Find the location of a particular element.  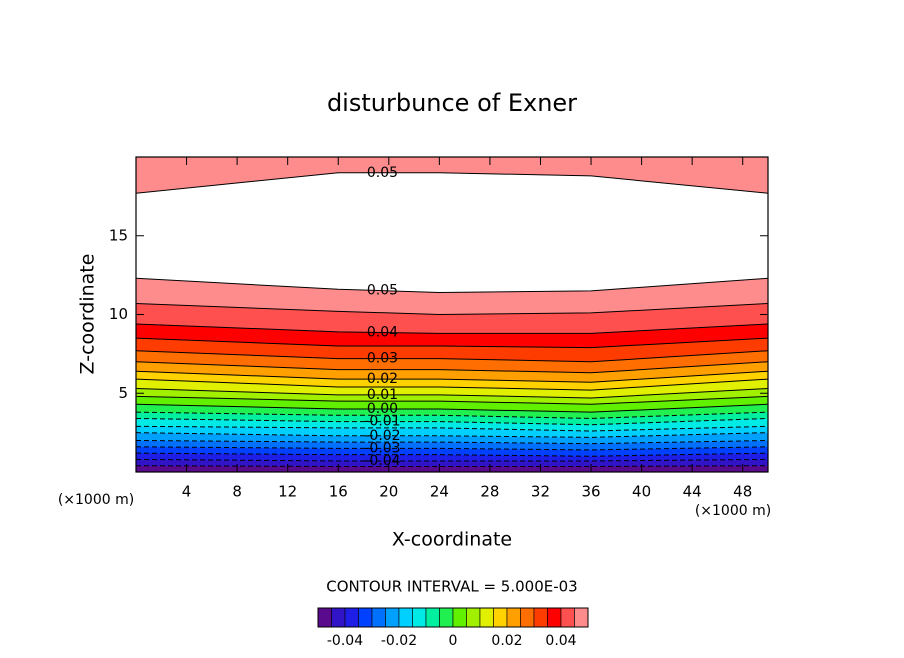

x-tick-label: 12 is located at coordinates (287, 492).